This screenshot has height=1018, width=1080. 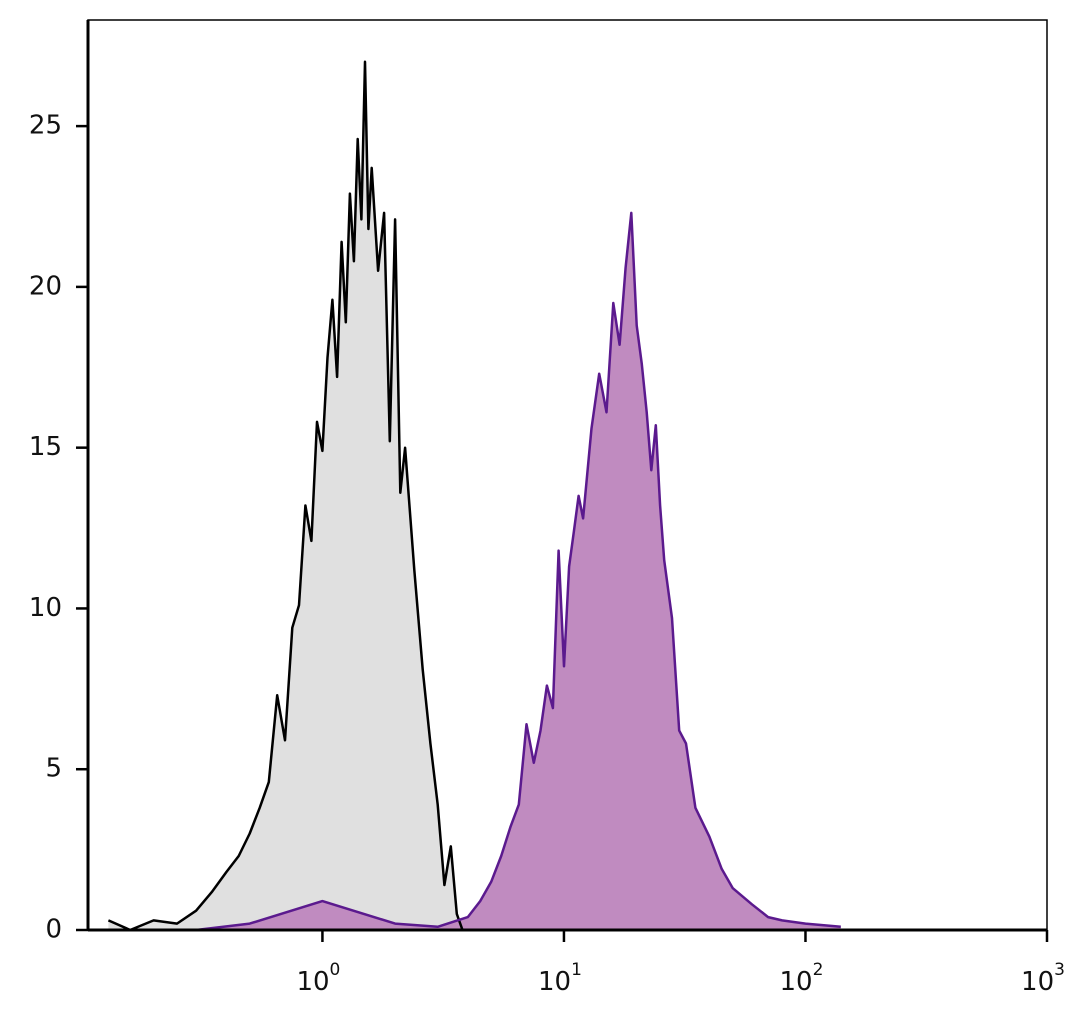 I want to click on y-tick-label: 25, so click(x=45, y=126).